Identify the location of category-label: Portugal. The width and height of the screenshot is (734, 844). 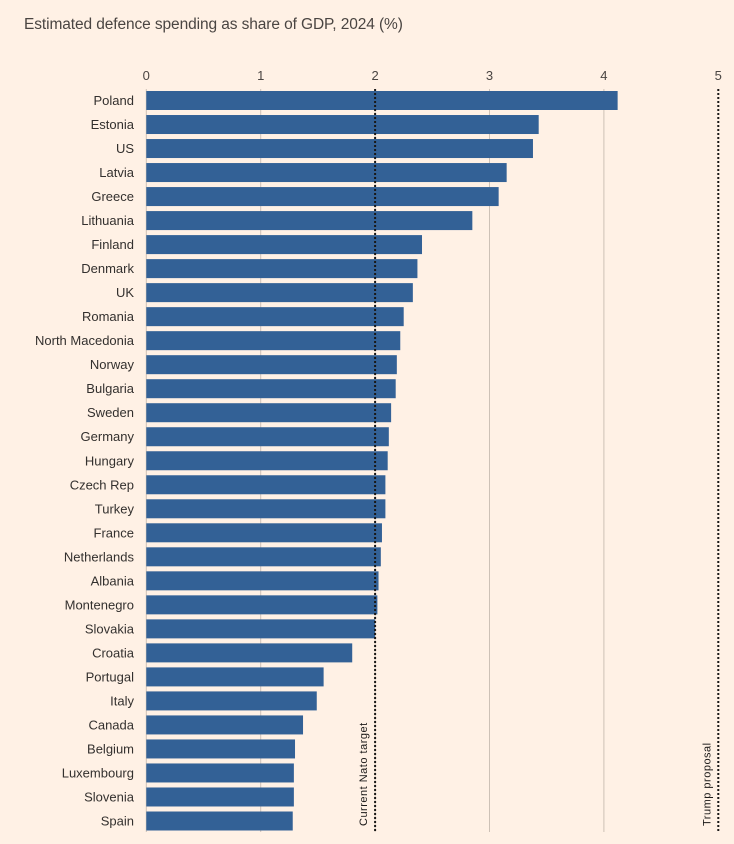
(110, 676).